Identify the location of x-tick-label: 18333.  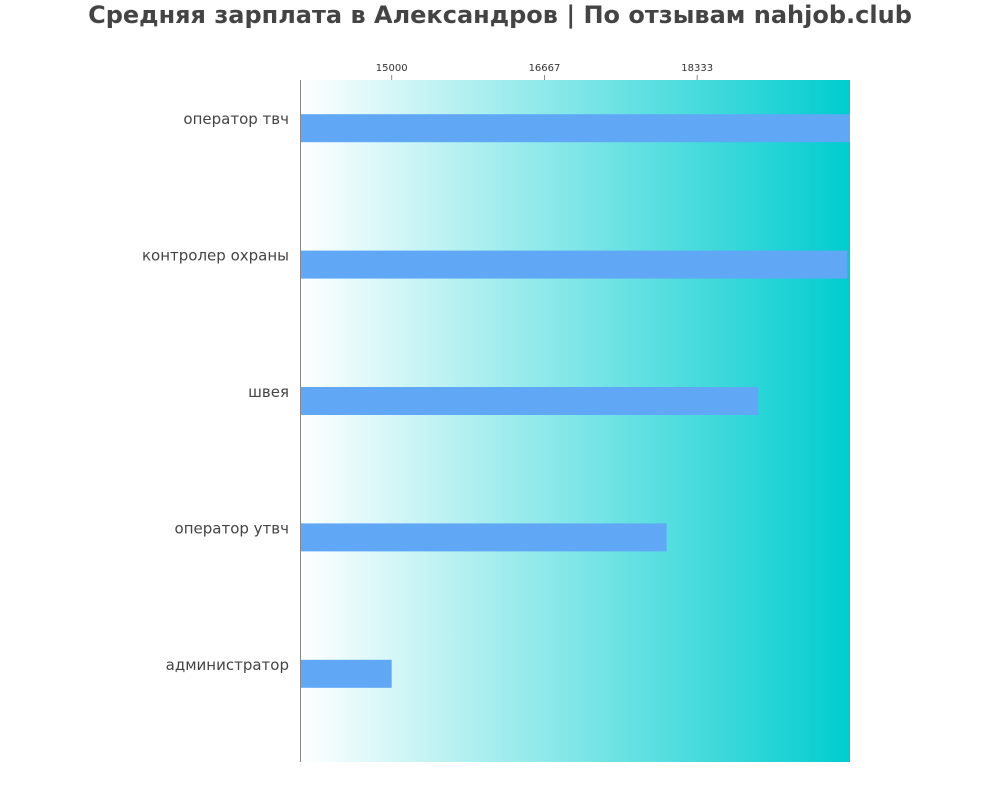
(697, 68).